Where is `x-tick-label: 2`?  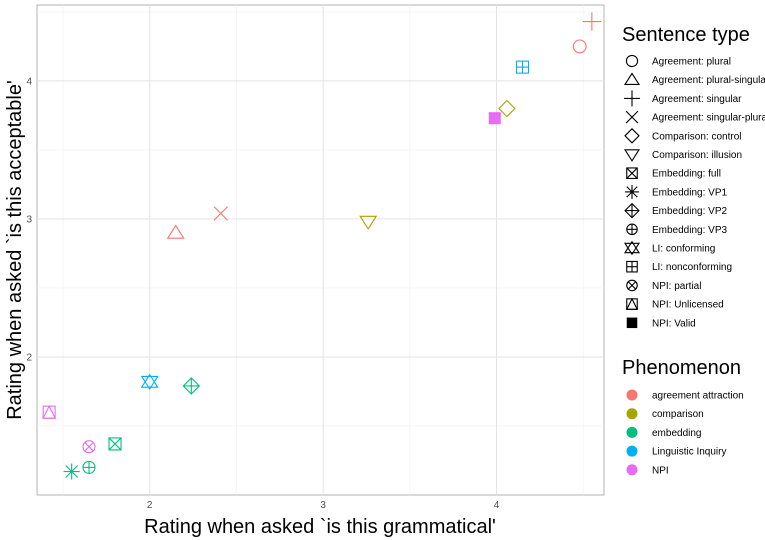
x-tick-label: 2 is located at coordinates (150, 505).